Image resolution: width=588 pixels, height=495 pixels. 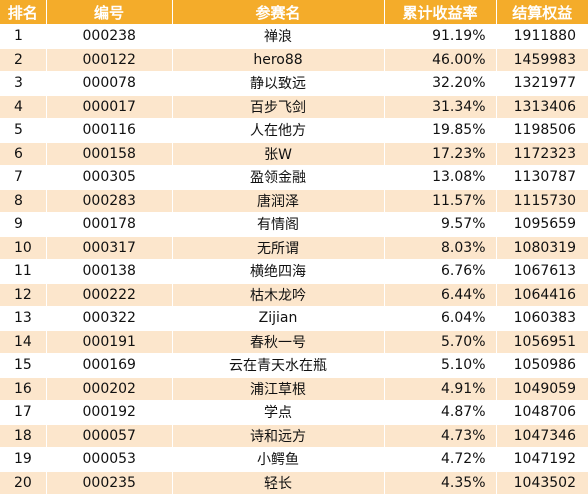 What do you see at coordinates (542, 201) in the screenshot?
I see `cell-equity: 1115730` at bounding box center [542, 201].